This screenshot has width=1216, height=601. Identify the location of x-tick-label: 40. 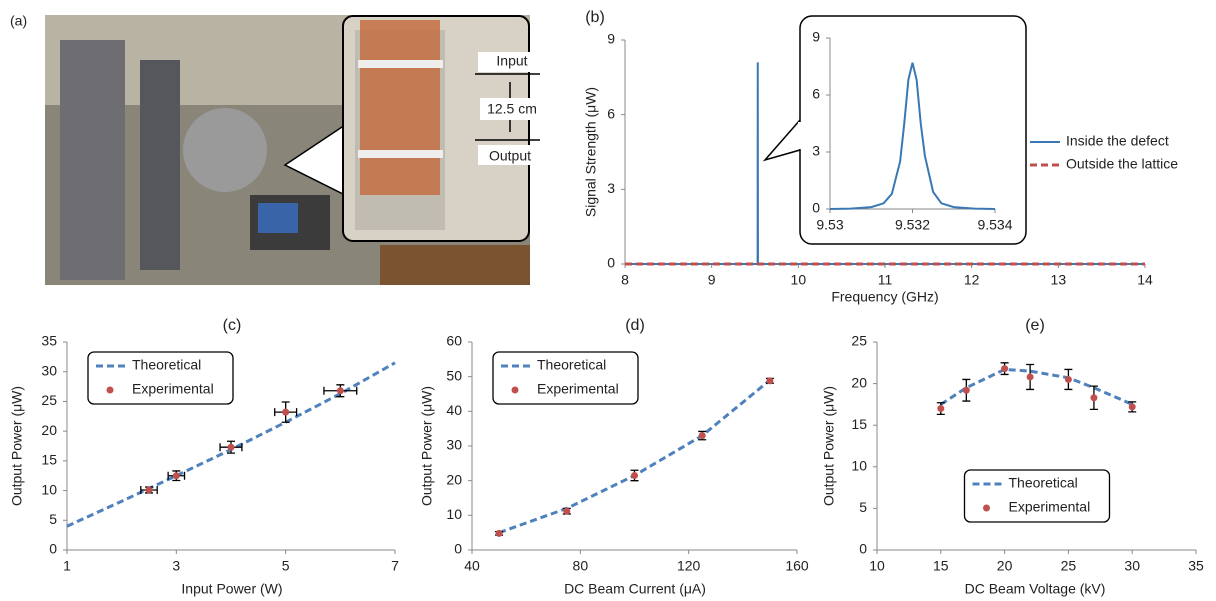
(472, 566).